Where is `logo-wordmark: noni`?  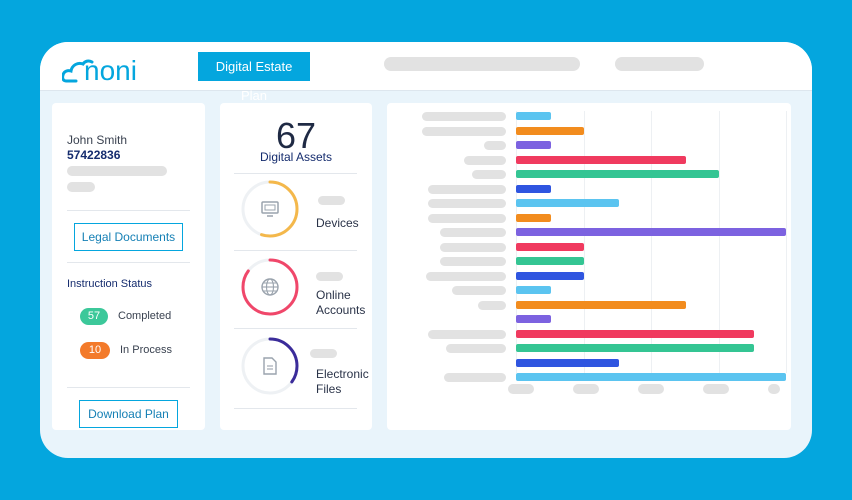 logo-wordmark: noni is located at coordinates (110, 70).